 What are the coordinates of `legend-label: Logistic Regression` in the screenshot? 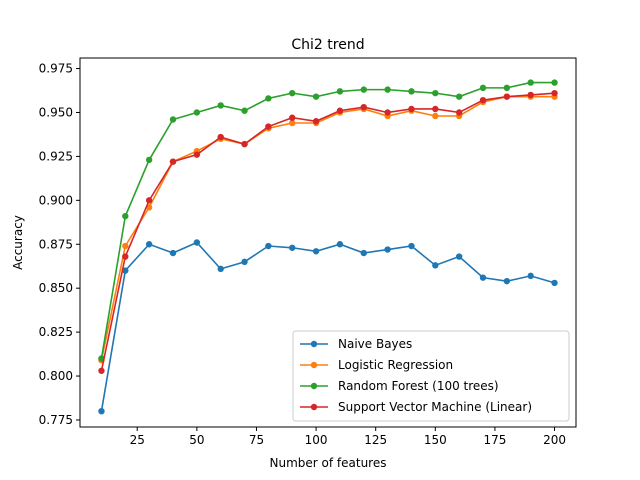 It's located at (395, 365).